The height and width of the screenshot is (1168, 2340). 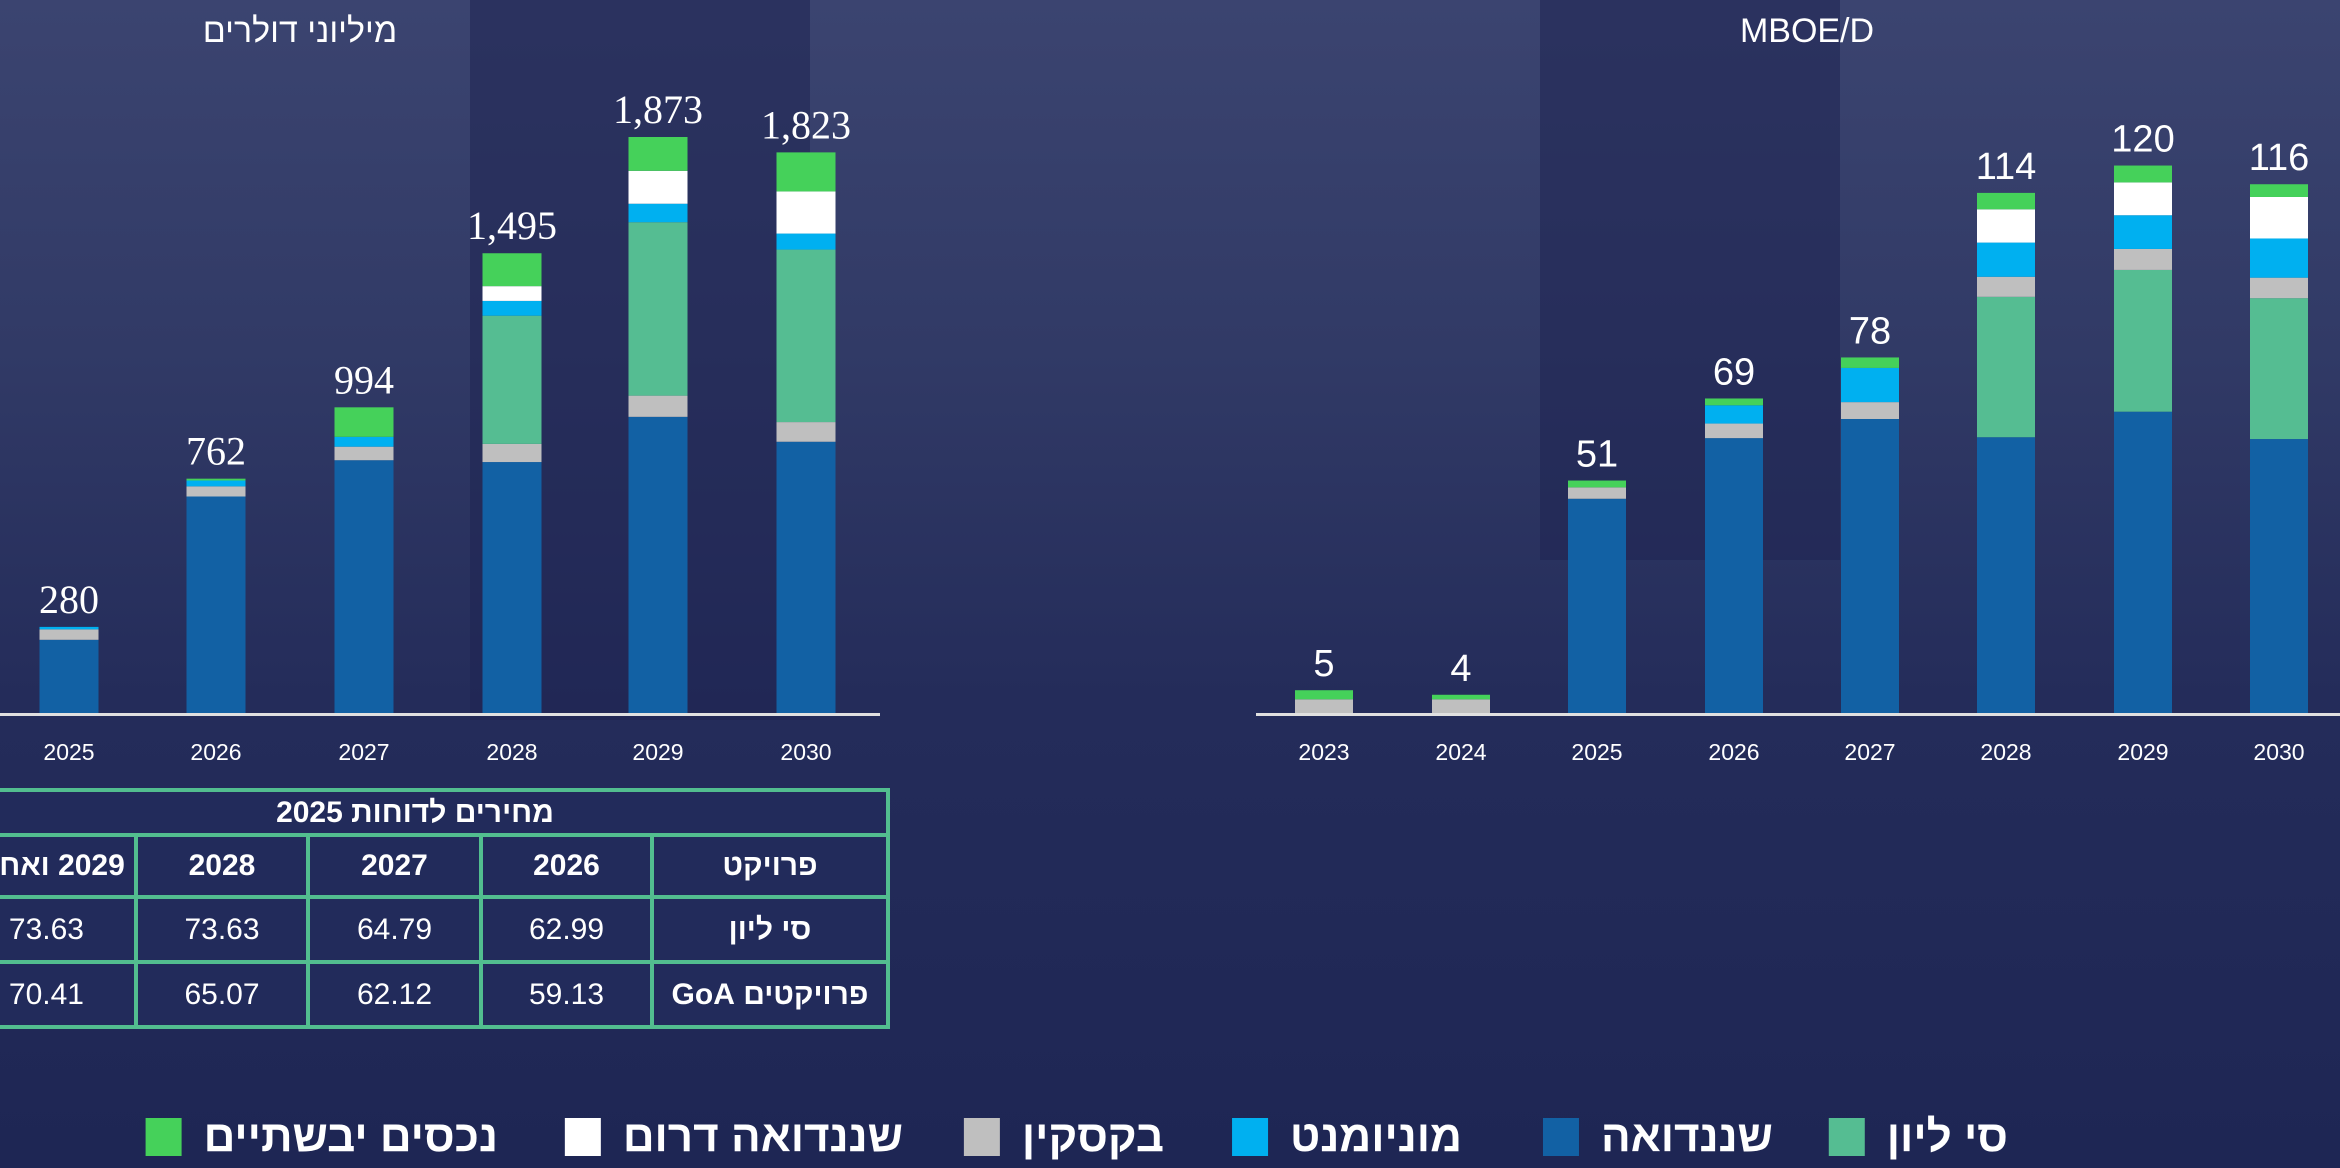 I want to click on price-table-title: מחירים לדוחות 2025, so click(x=445, y=812).